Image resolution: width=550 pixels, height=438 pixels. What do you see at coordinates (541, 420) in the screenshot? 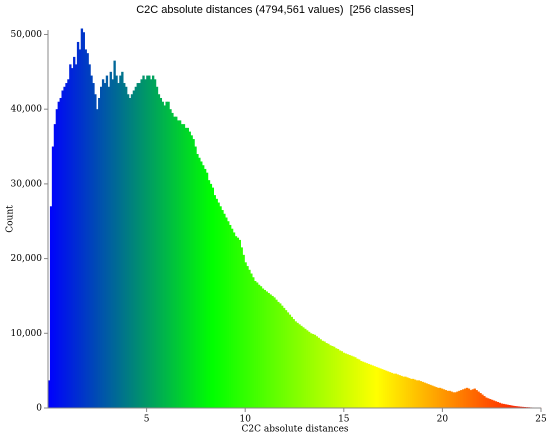
I see `x-tick-label: 25` at bounding box center [541, 420].